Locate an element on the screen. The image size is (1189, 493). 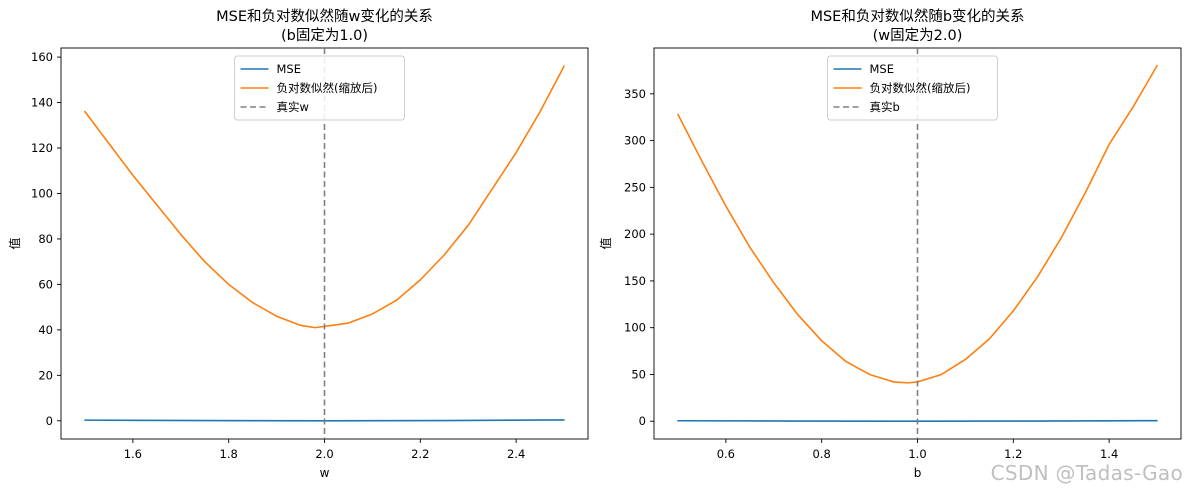
x-tick-label: 1.2 is located at coordinates (1013, 454).